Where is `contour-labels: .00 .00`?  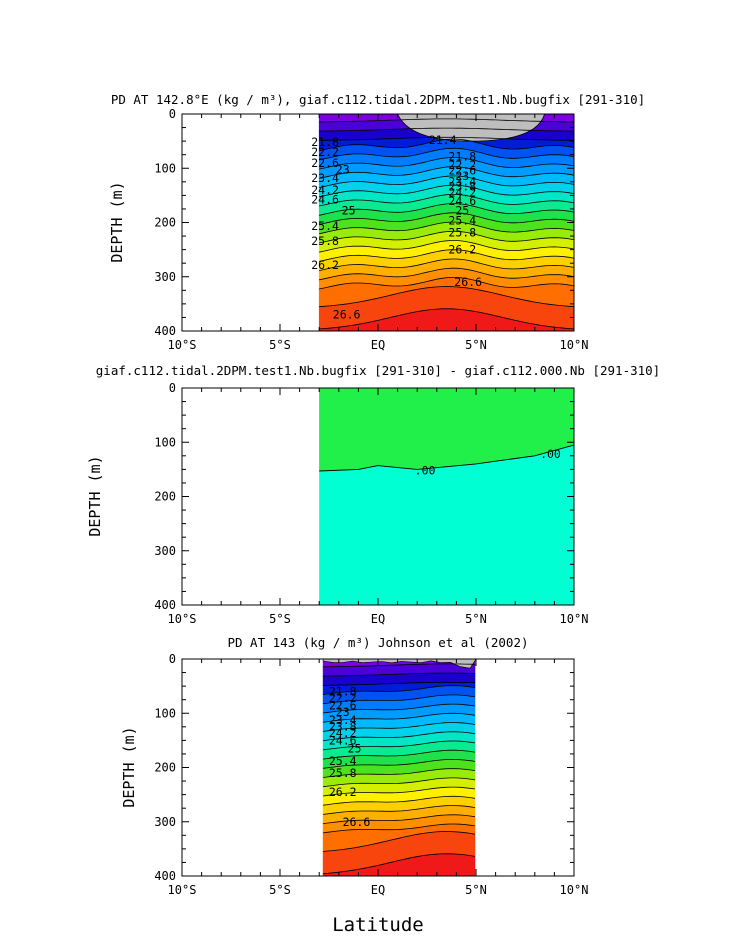 contour-labels: .00 .00 is located at coordinates (488, 462).